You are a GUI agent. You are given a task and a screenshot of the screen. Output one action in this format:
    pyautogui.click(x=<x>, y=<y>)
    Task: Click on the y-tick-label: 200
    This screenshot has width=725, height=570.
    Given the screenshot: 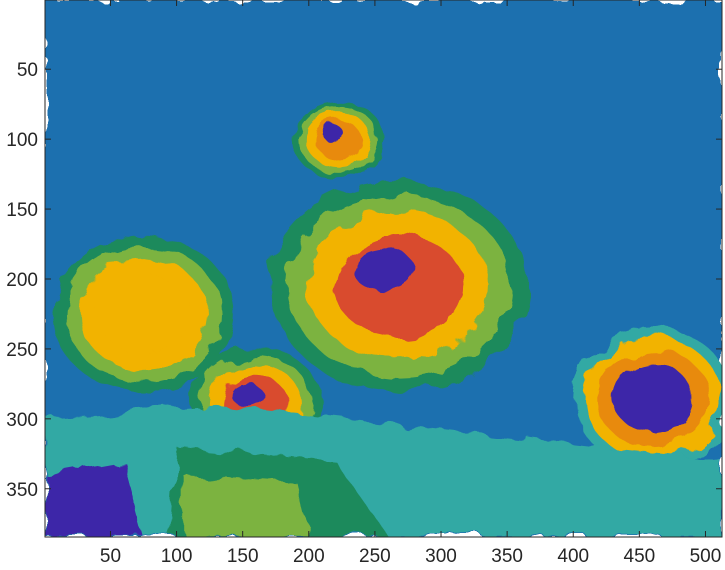 What is the action you would take?
    pyautogui.click(x=22, y=280)
    